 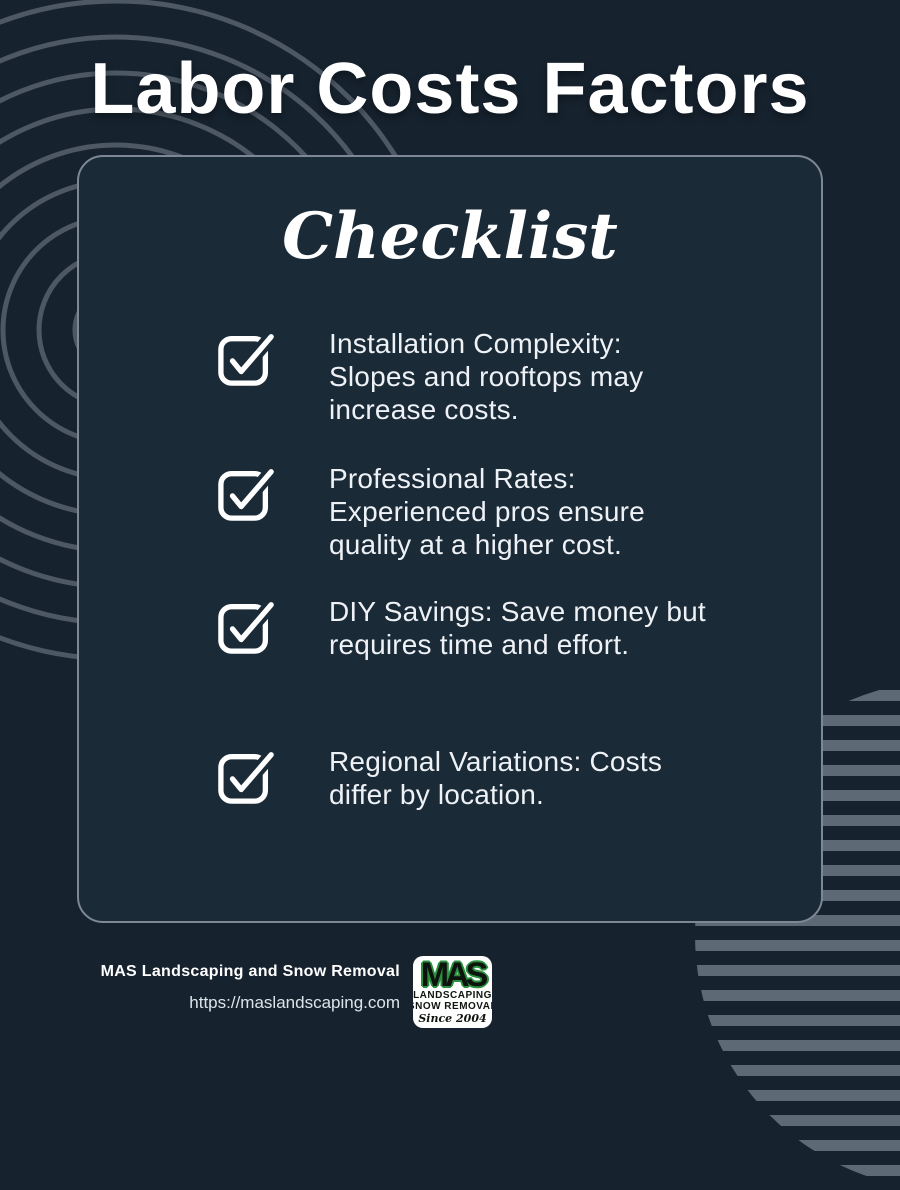 I want to click on footer-company-name: MAS Landscaping and Snow Removal, so click(x=250, y=971).